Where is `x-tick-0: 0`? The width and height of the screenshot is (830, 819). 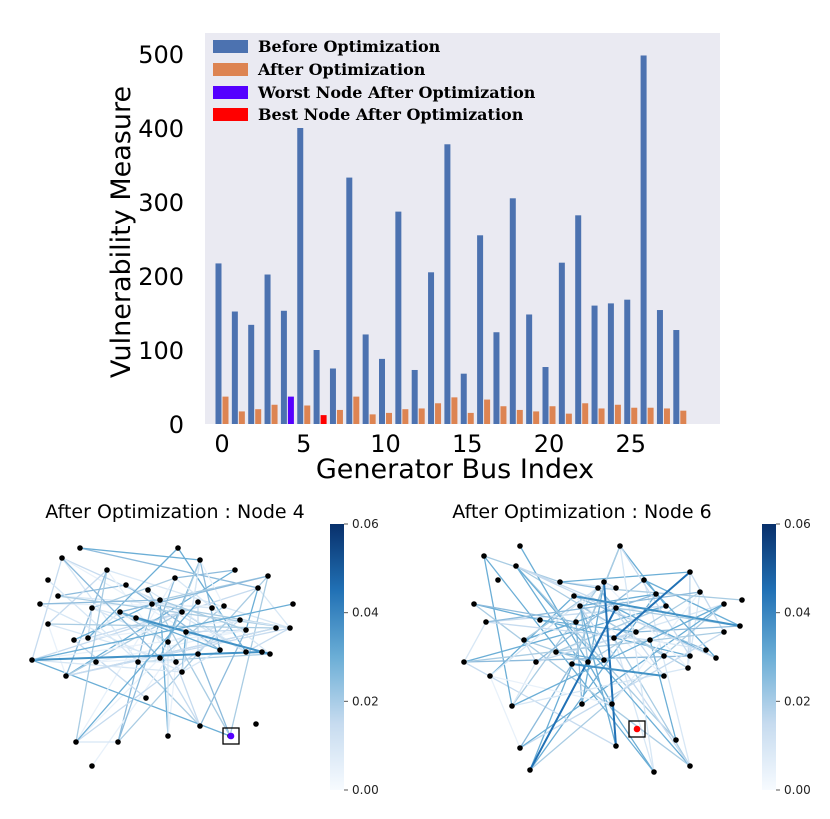 x-tick-0: 0 is located at coordinates (221, 444).